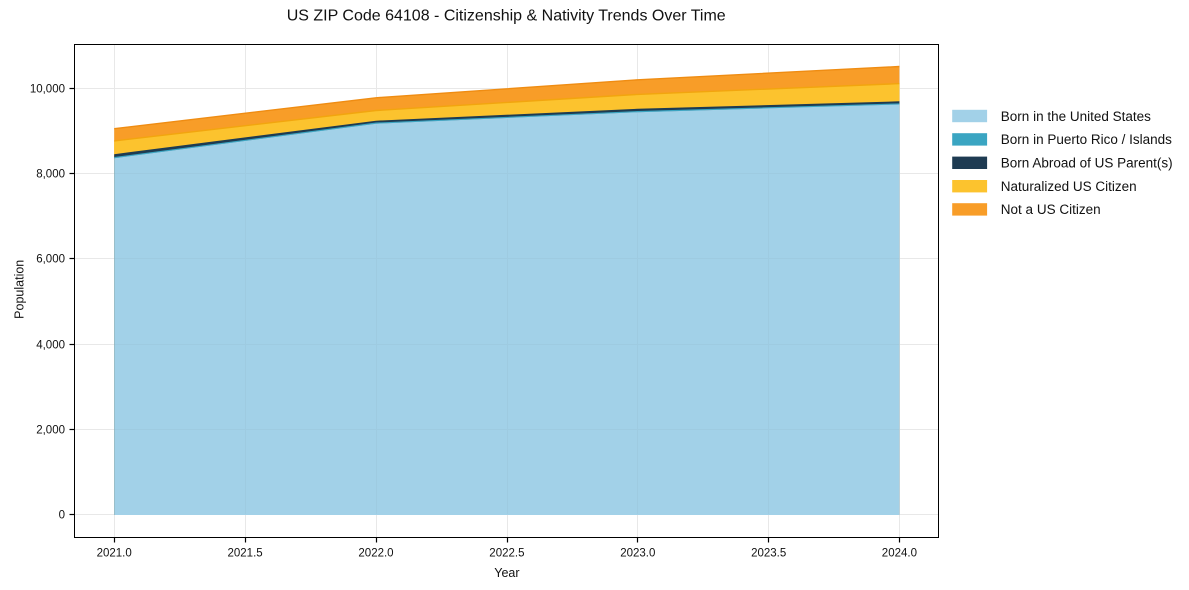  I want to click on svg-text: 2021.0, so click(114, 554).